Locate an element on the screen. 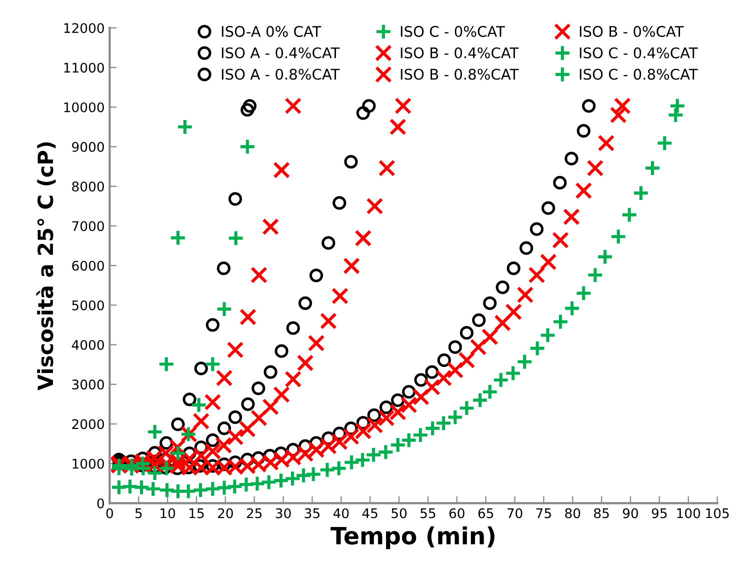  legend-label: ISO C - 0%CAT is located at coordinates (452, 31).